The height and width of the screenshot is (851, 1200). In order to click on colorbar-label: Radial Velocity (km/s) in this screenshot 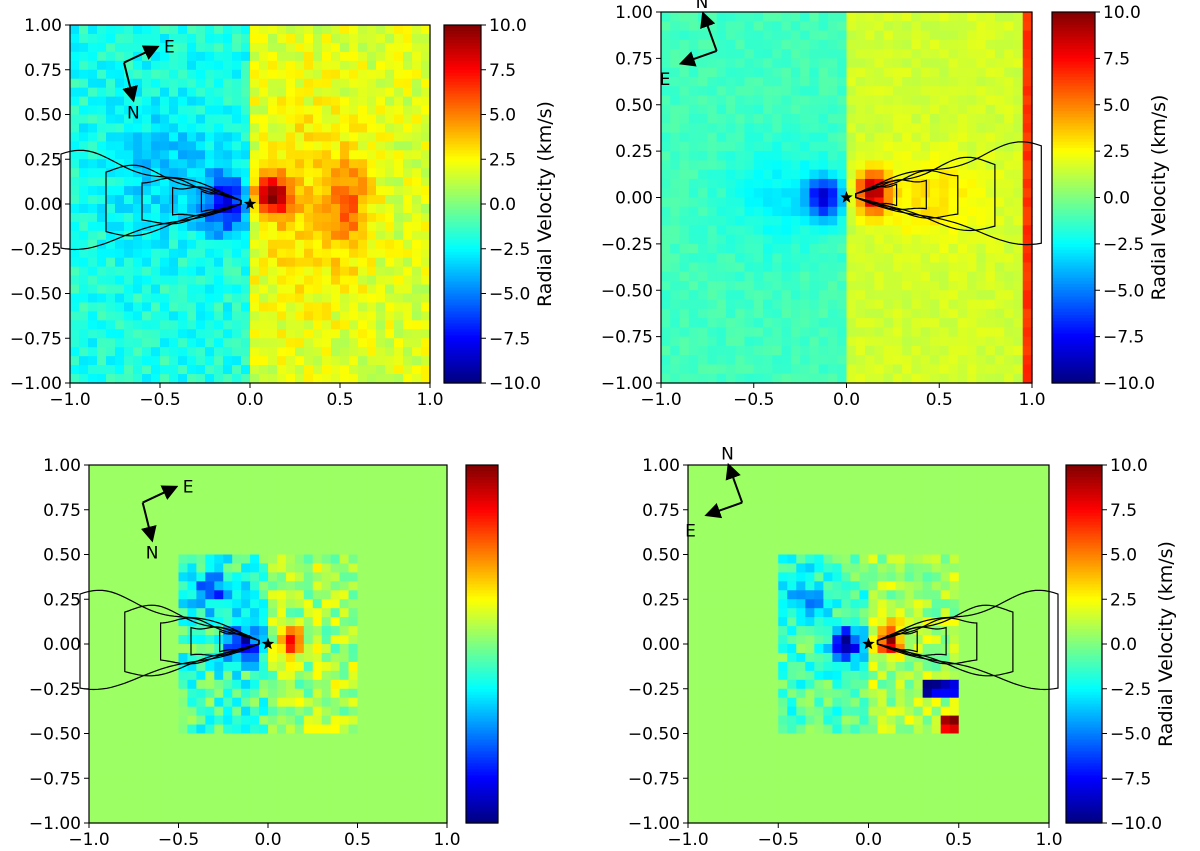, I will do `click(1159, 198)`.